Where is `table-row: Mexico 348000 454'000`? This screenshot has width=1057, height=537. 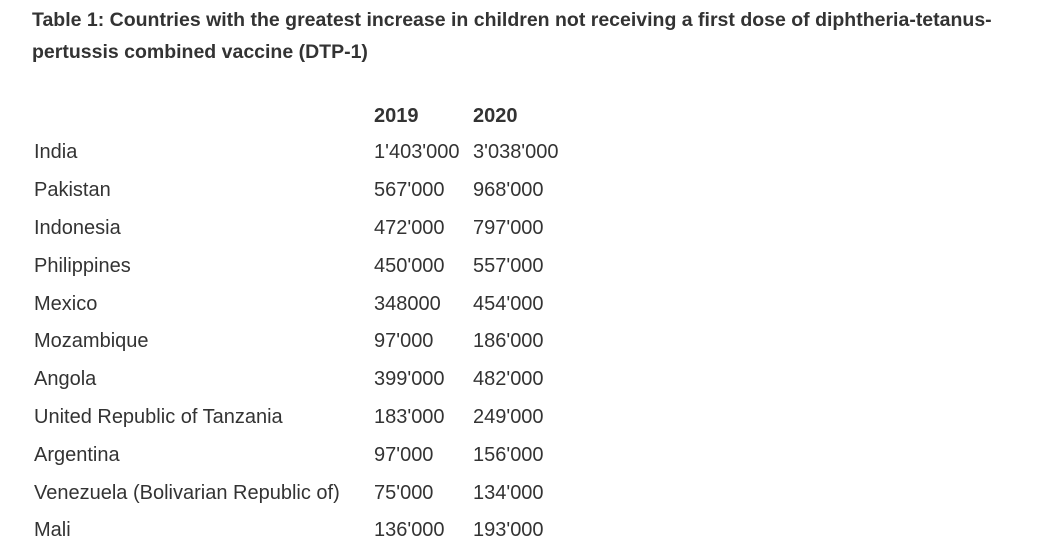 table-row: Mexico 348000 454'000 is located at coordinates (308, 304).